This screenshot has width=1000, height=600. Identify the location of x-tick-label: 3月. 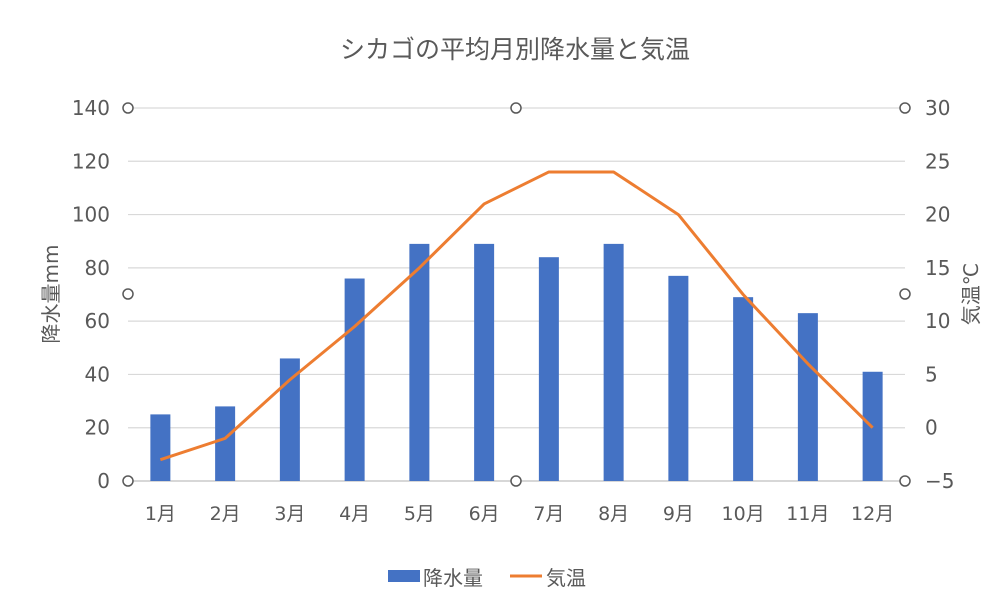
(289, 514).